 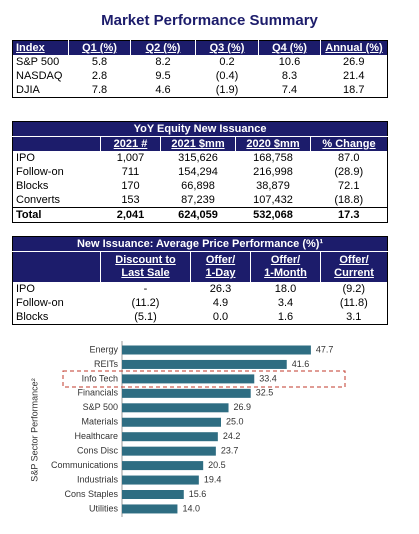 I want to click on cell: 10.6, so click(x=289, y=62).